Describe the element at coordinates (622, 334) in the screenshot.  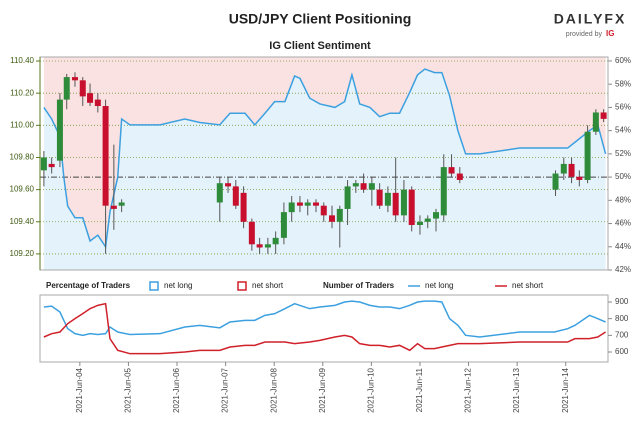
I see `y2-tick-label: 700` at that location.